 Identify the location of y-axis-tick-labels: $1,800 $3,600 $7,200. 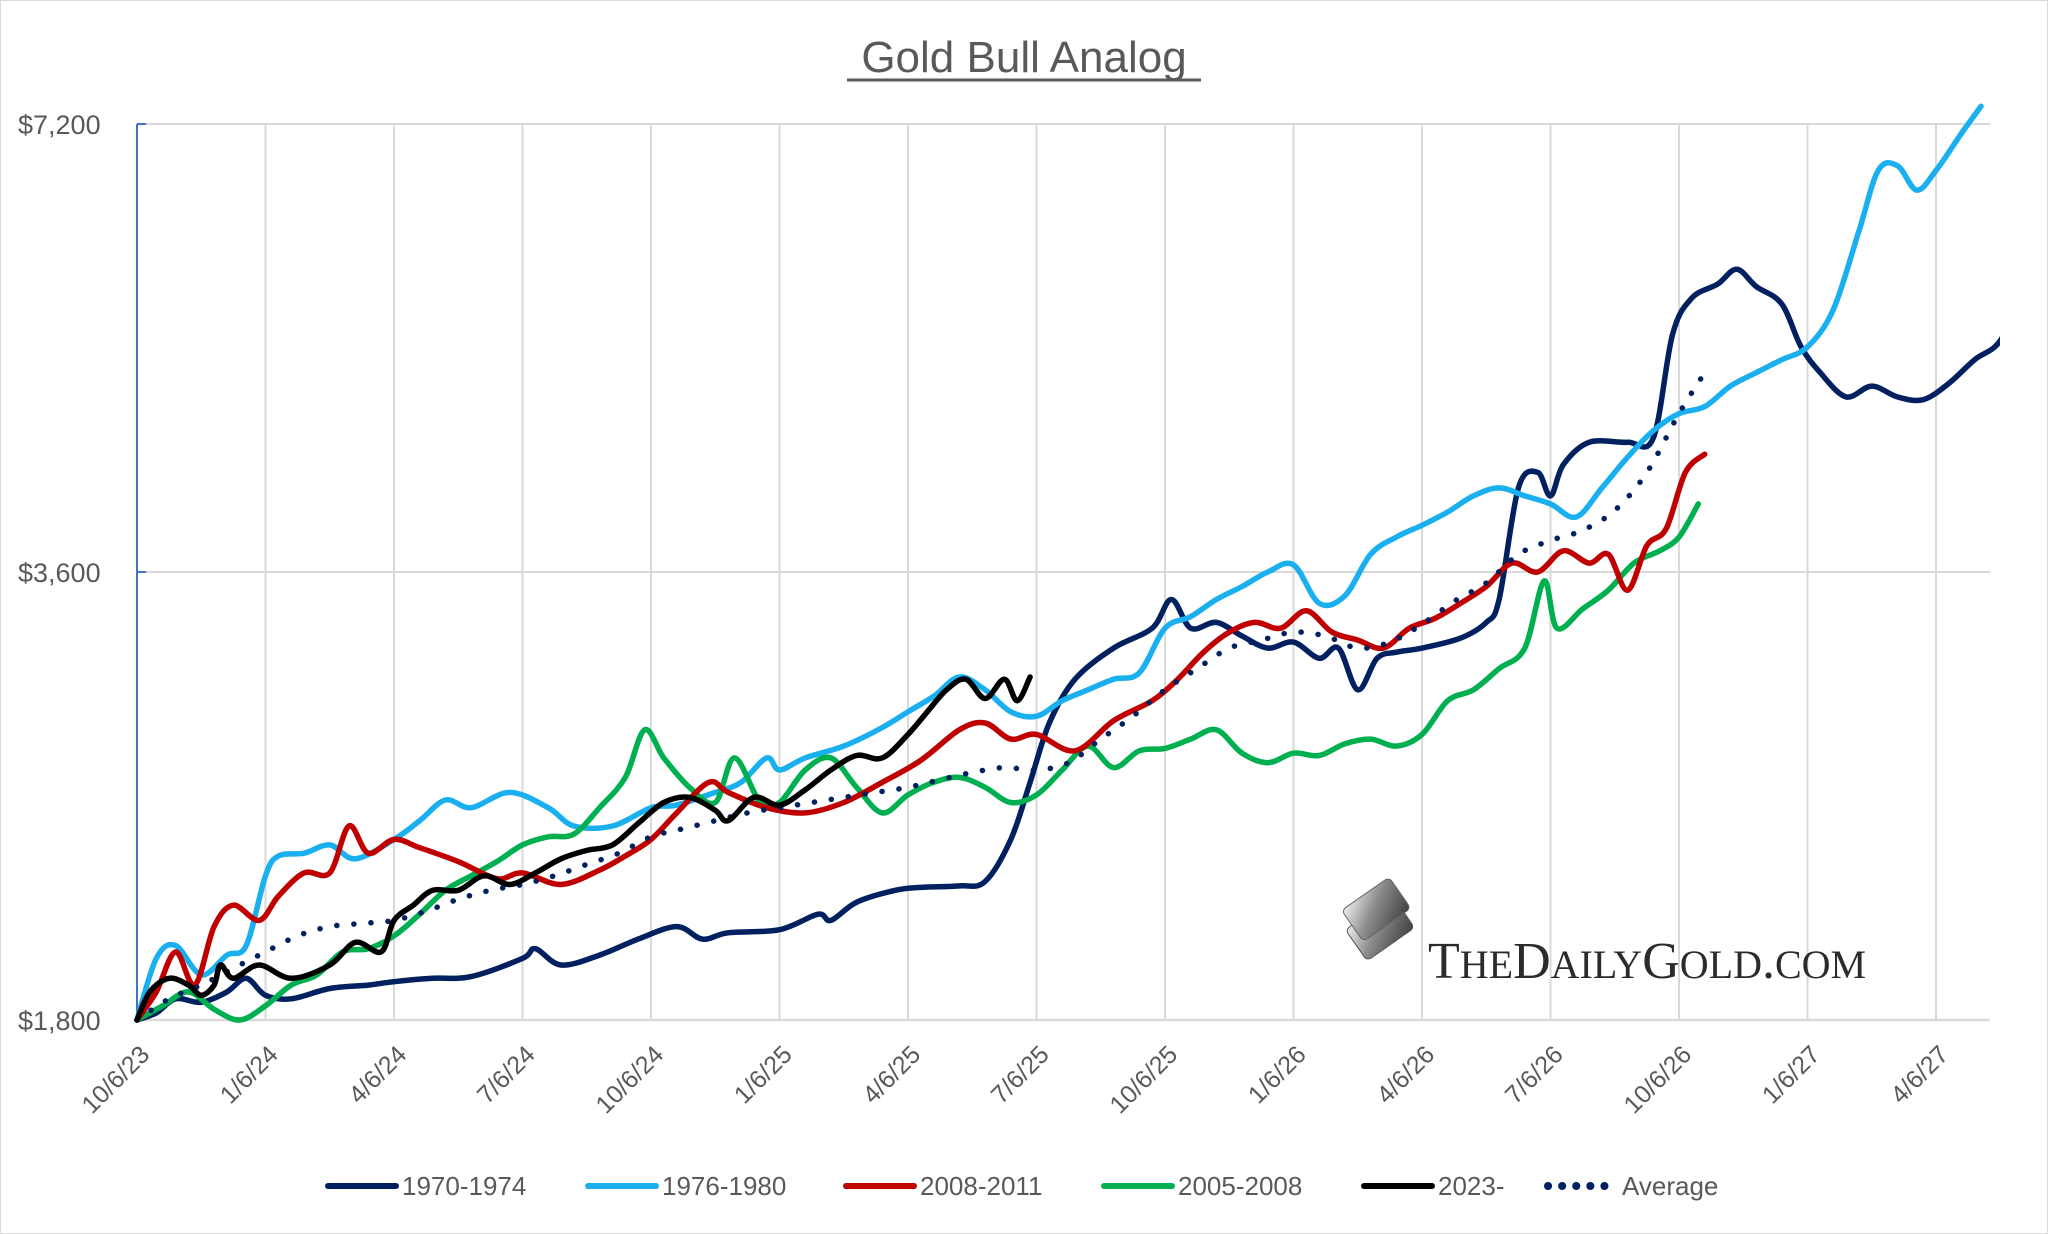
(59, 573).